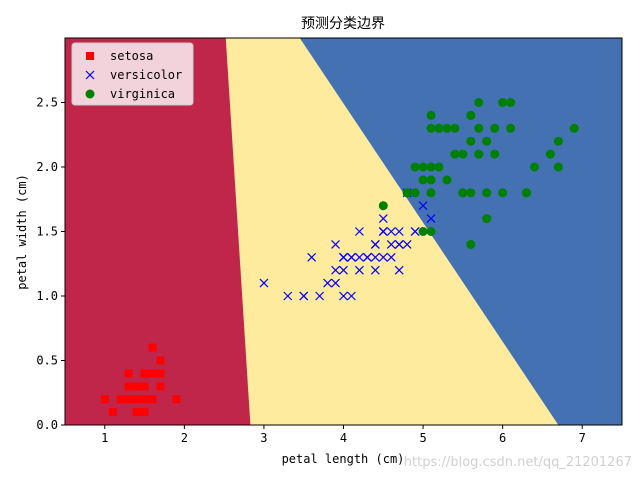 The width and height of the screenshot is (640, 480). I want to click on series-versicolor, so click(347, 244).